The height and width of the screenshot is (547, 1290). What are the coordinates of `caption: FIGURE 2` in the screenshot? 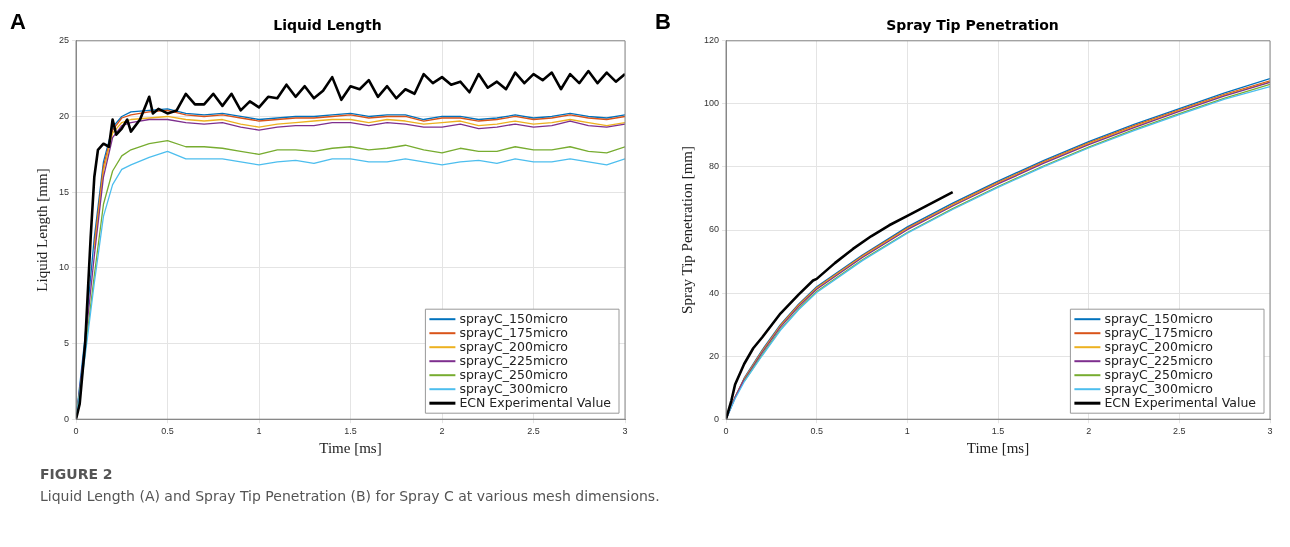 It's located at (77, 474).